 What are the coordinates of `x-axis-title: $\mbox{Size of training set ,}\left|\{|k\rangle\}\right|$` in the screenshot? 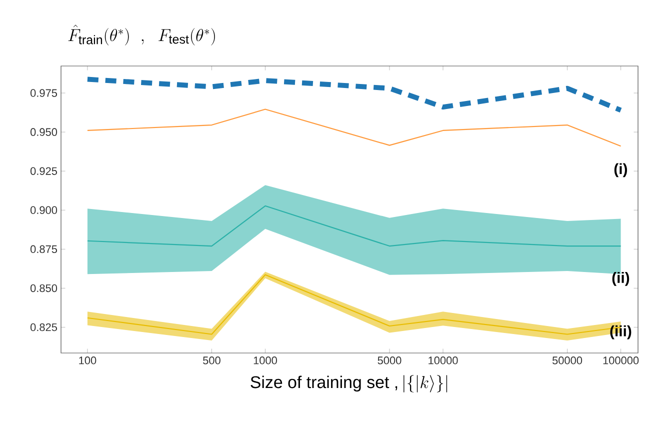 It's located at (349, 383).